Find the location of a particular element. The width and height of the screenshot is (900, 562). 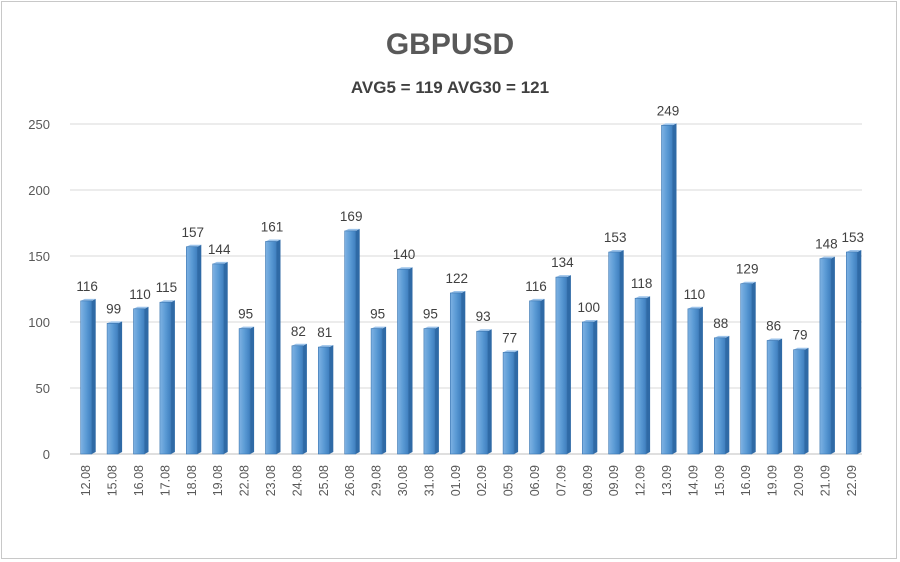

x-tick-label: 09.09 is located at coordinates (614, 480).